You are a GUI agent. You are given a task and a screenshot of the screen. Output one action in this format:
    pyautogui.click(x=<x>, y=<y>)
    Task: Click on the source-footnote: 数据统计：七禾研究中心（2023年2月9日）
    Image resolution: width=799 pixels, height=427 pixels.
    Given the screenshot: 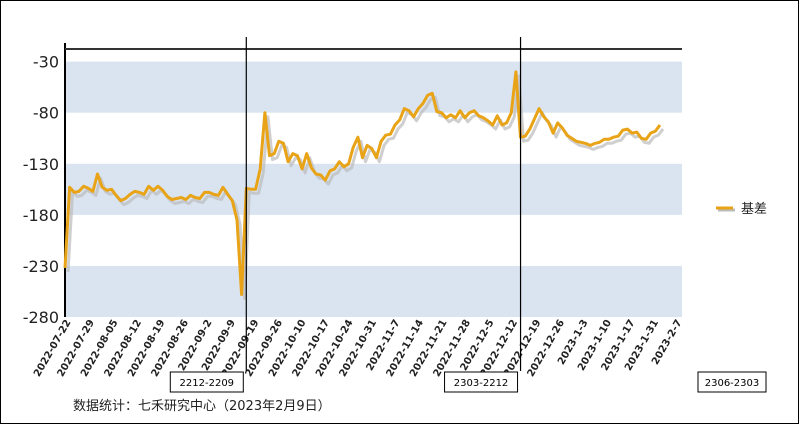 What is the action you would take?
    pyautogui.click(x=202, y=406)
    